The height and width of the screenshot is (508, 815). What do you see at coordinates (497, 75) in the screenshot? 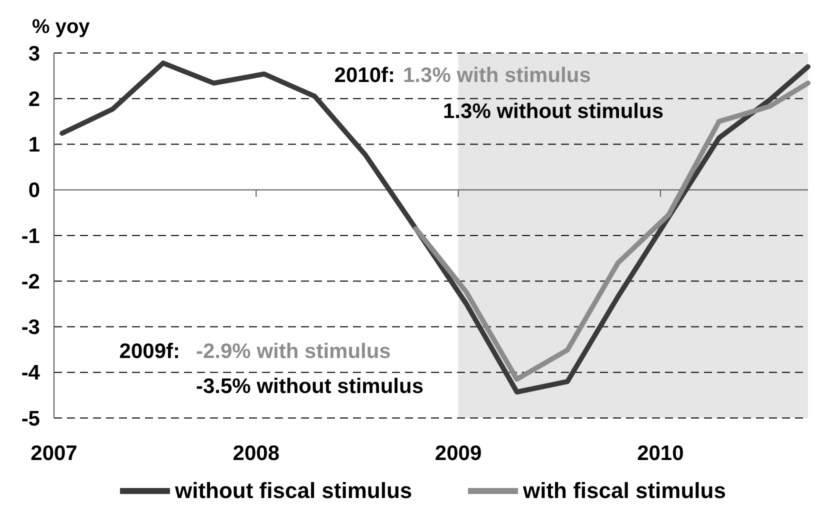
I see `annotation: 1.3% with stimulus` at bounding box center [497, 75].